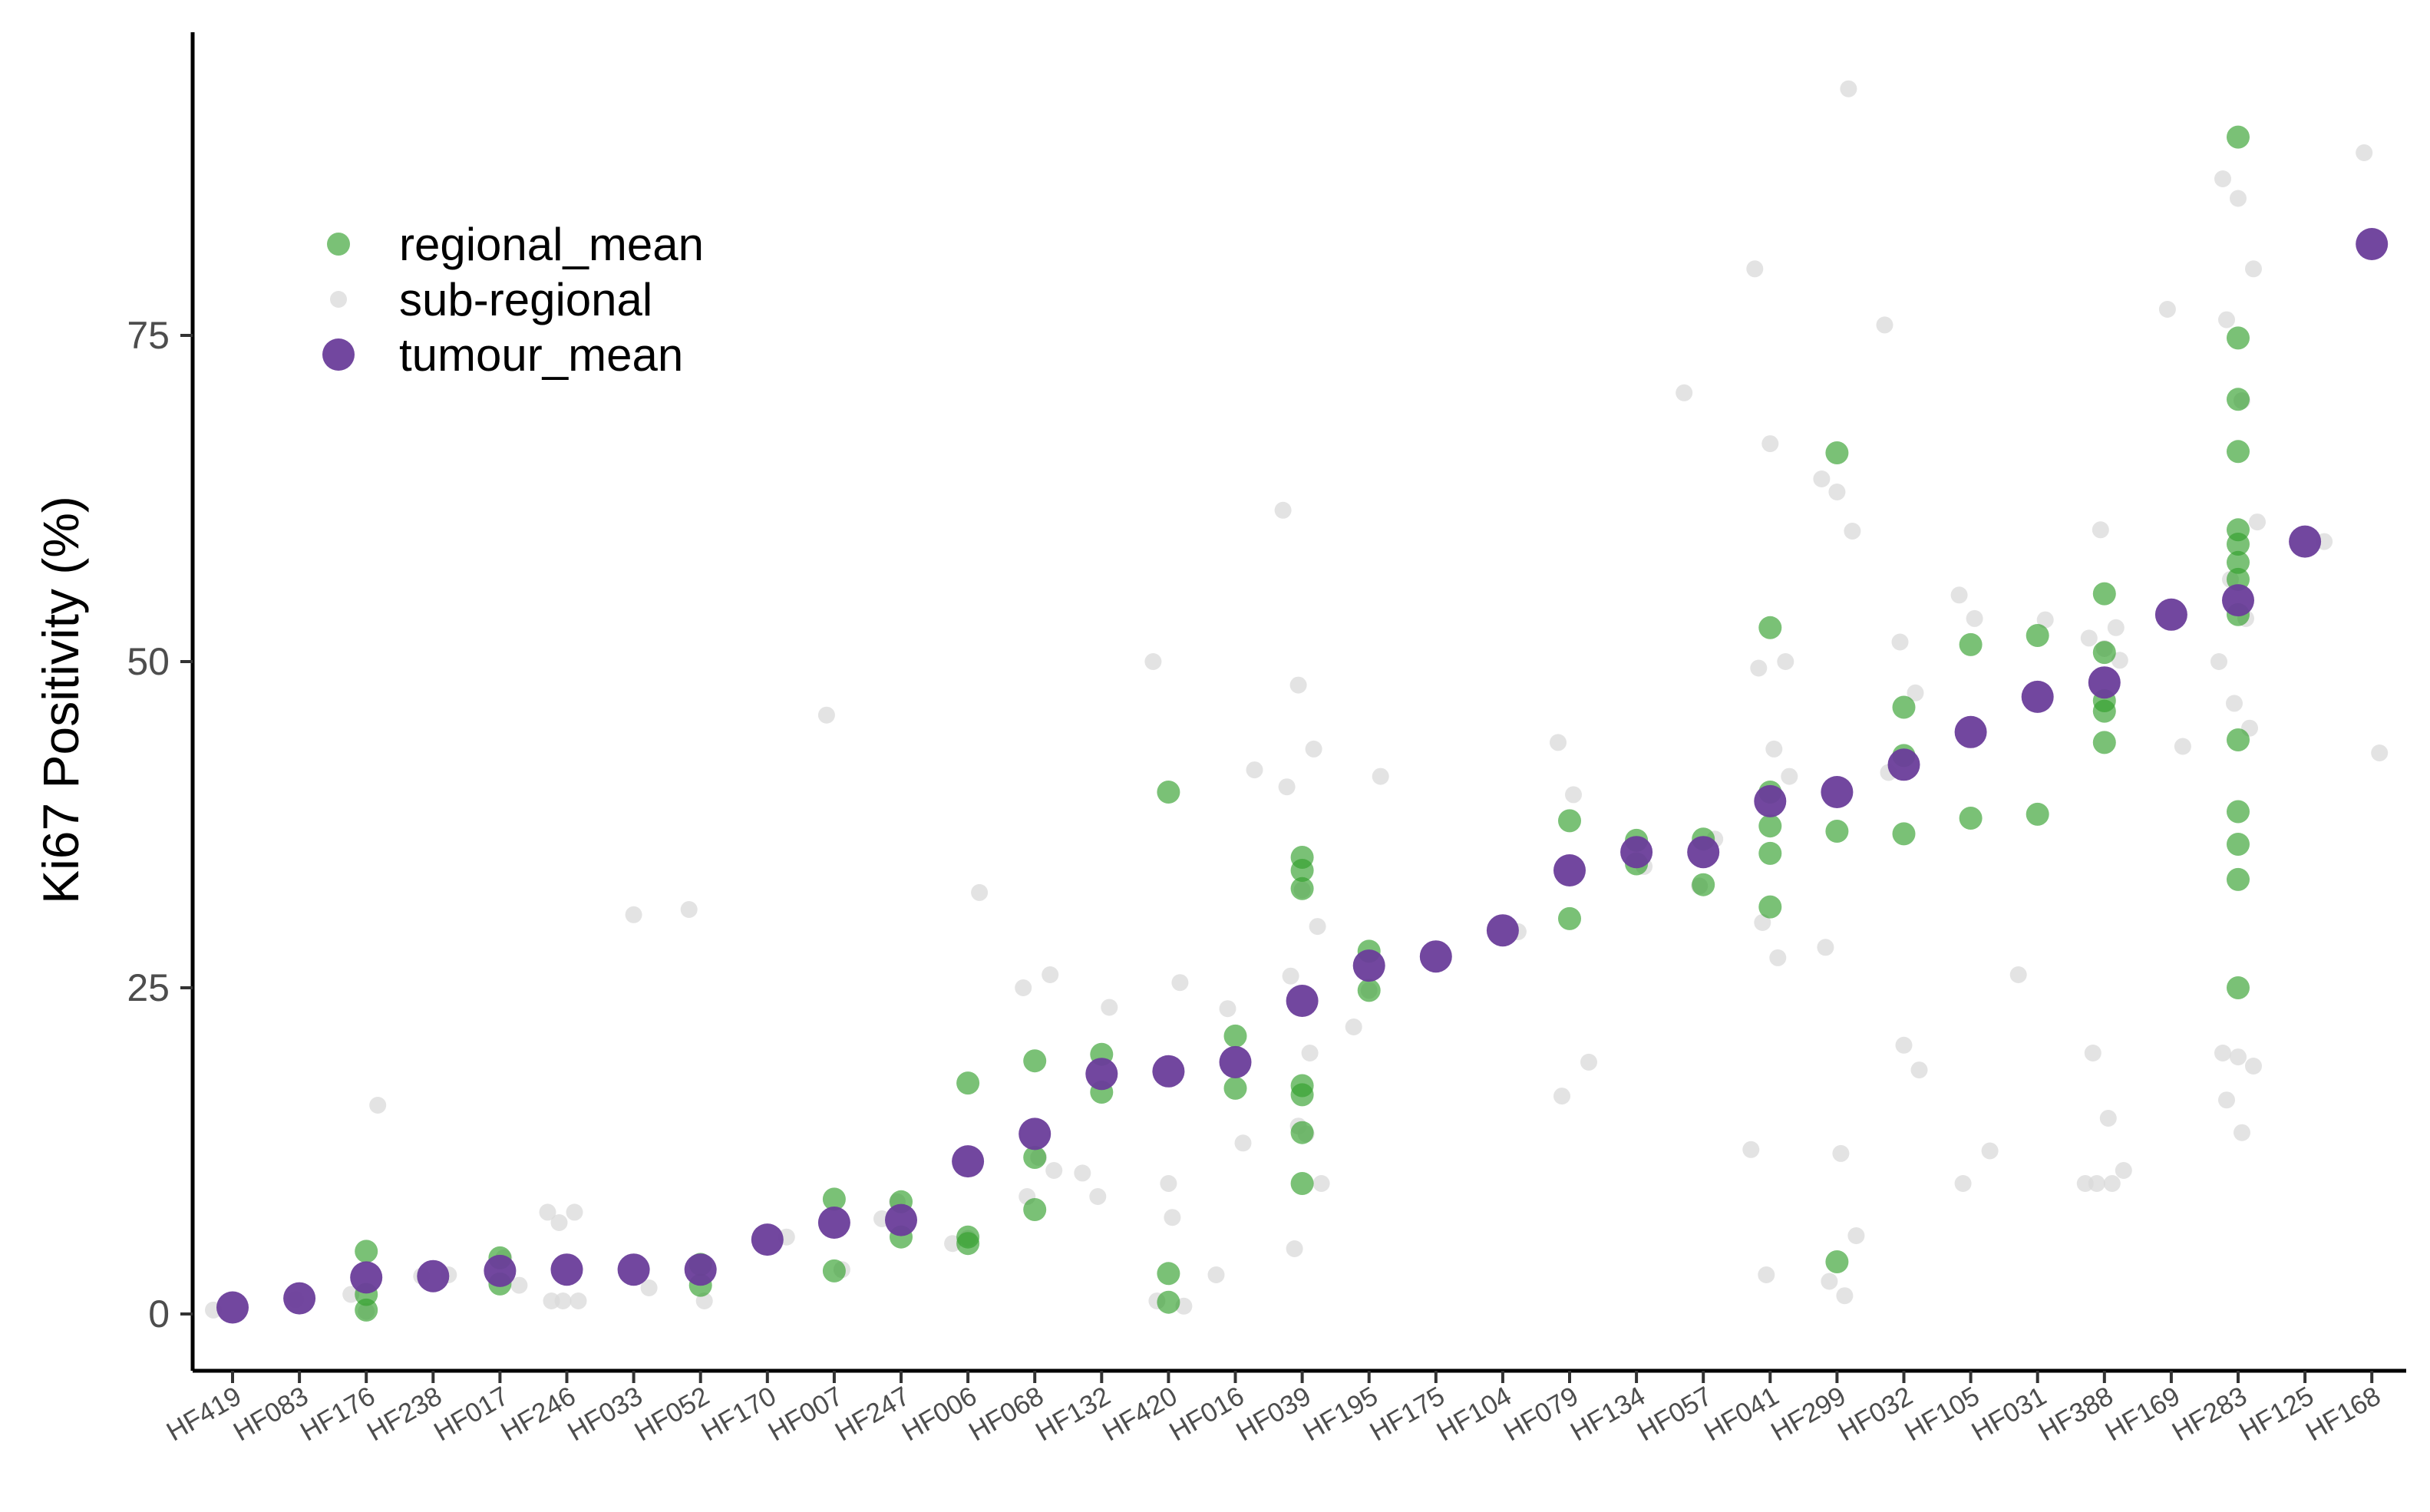  What do you see at coordinates (204, 1414) in the screenshot?
I see `x-tick-label: HF419` at bounding box center [204, 1414].